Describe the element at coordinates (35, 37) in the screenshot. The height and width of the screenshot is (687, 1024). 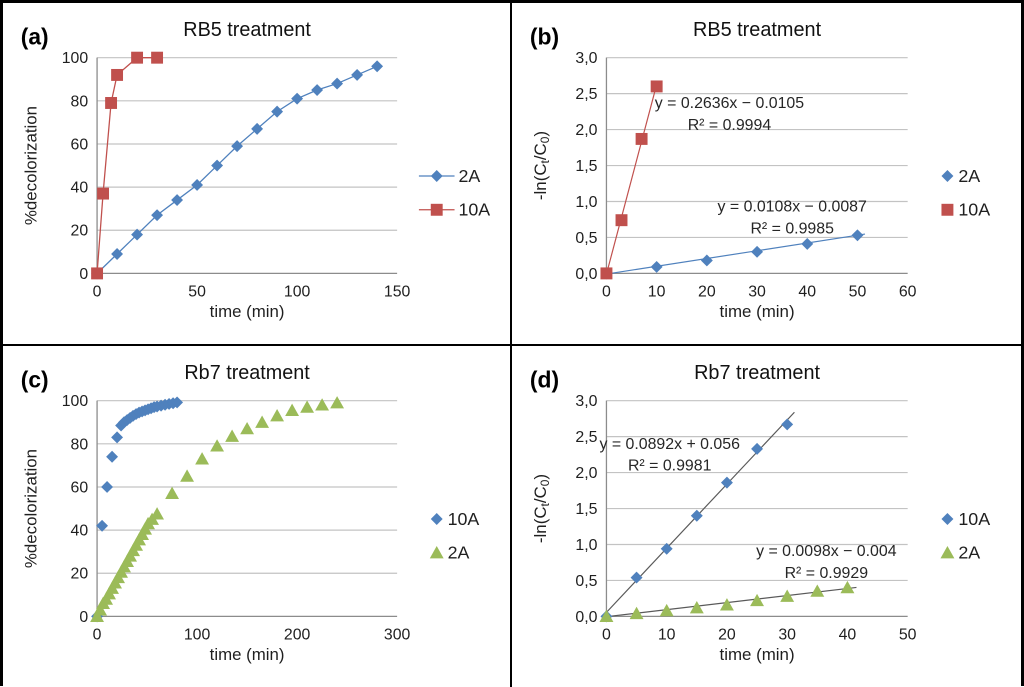
I see `panel-label: (a)` at that location.